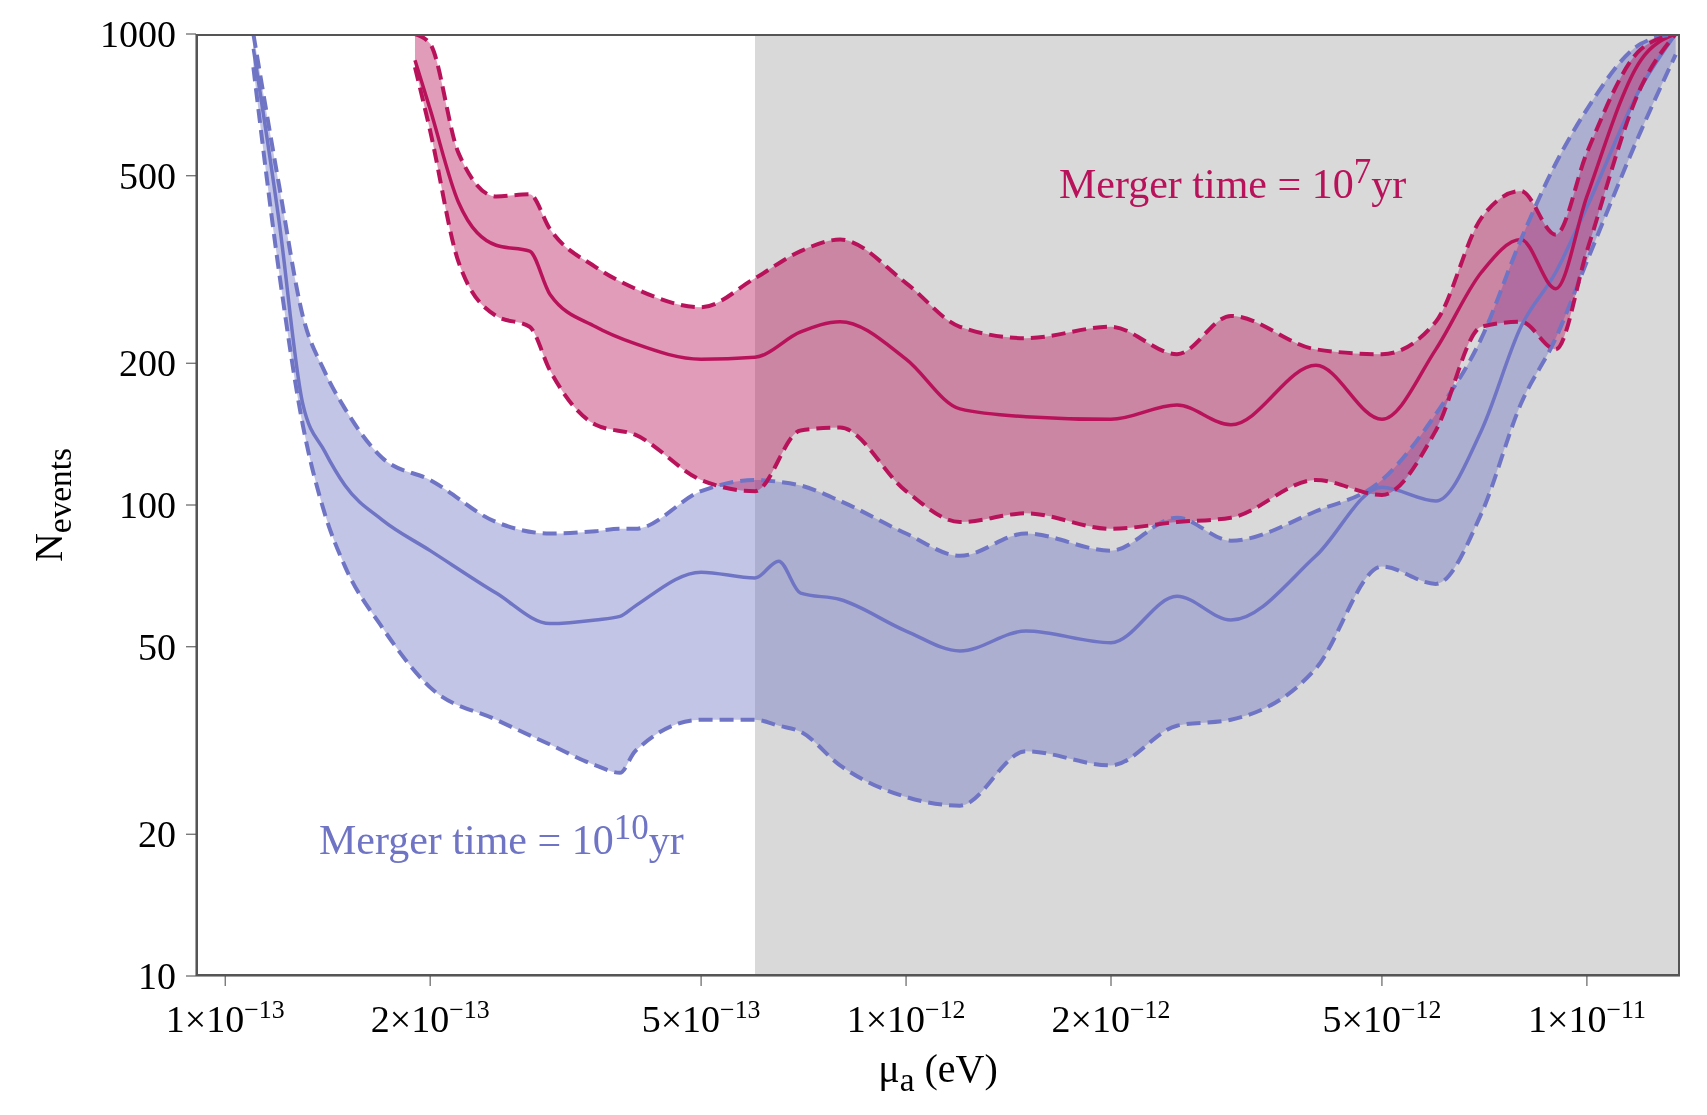 Image resolution: width=1707 pixels, height=1115 pixels. I want to click on x-axis-title: μ$_{a}$ (eV), so click(938, 1072).